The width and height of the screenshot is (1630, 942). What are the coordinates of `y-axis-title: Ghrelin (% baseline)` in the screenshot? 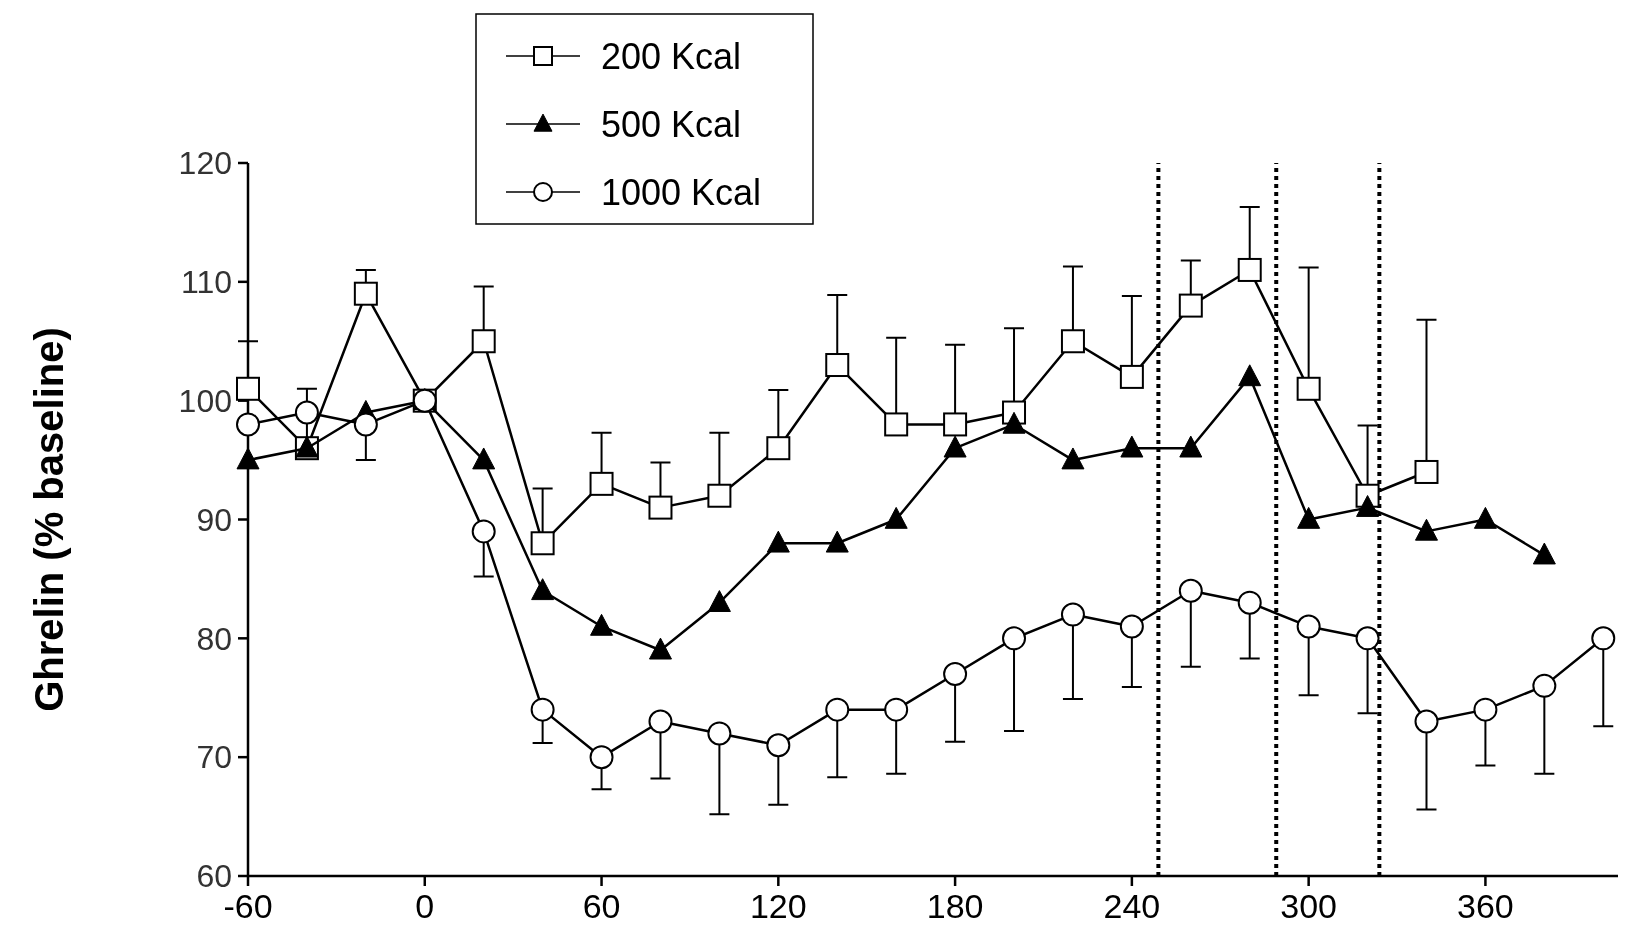 It's located at (49, 519).